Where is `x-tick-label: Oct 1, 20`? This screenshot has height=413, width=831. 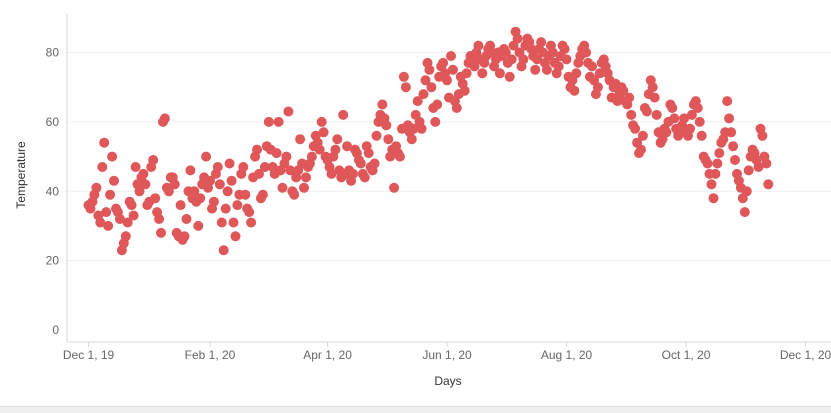
x-tick-label: Oct 1, 20 is located at coordinates (686, 355).